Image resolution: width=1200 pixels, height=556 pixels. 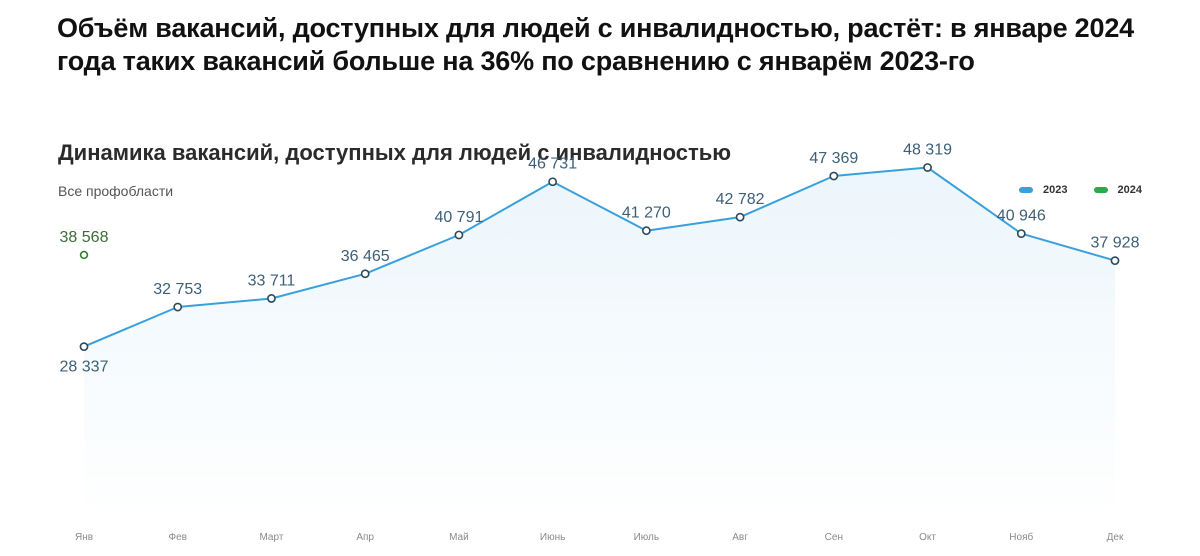 What do you see at coordinates (177, 537) in the screenshot?
I see `x-tick-label: Фев` at bounding box center [177, 537].